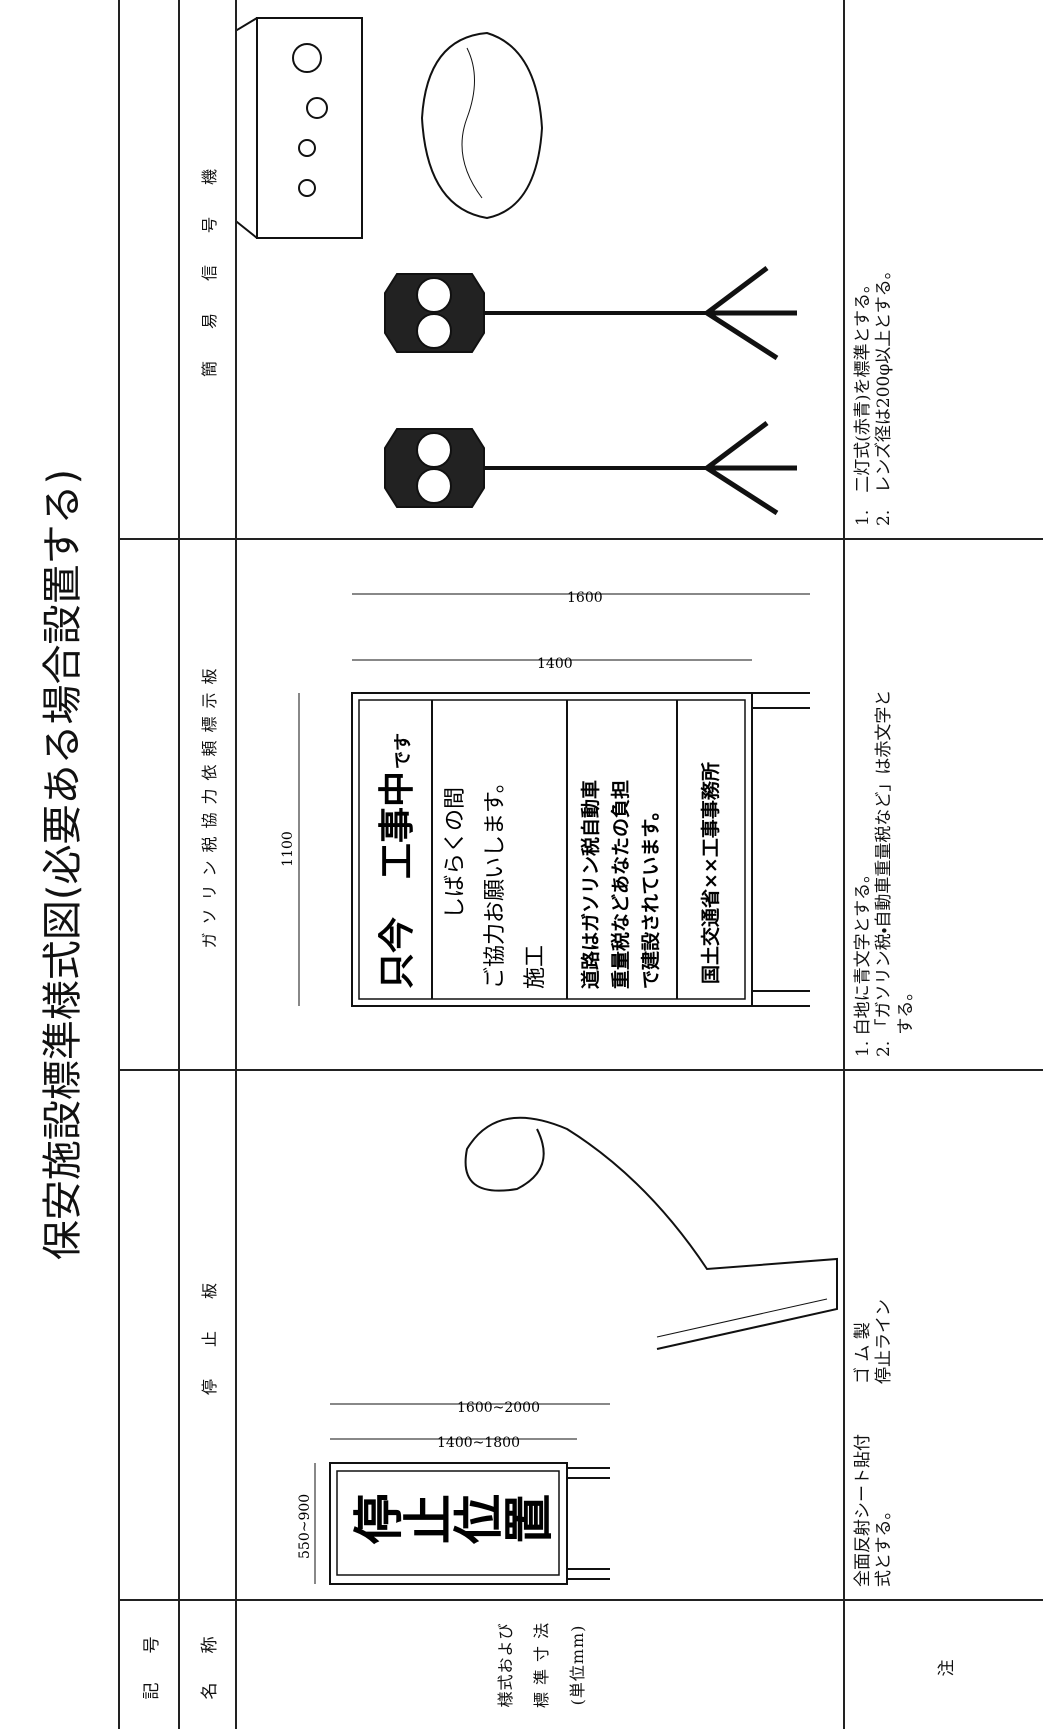 Image resolution: width=1043 pixels, height=1729 pixels. I want to click on dimension: 1600~2000, so click(498, 1408).